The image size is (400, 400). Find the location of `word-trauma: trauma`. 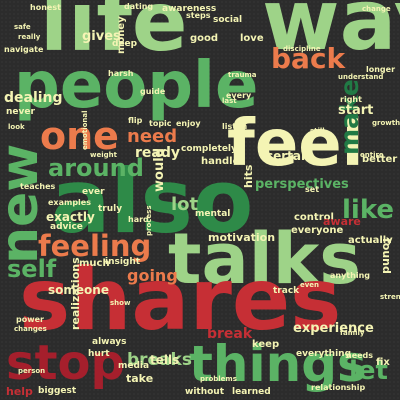

word-trauma: trauma is located at coordinates (242, 75).